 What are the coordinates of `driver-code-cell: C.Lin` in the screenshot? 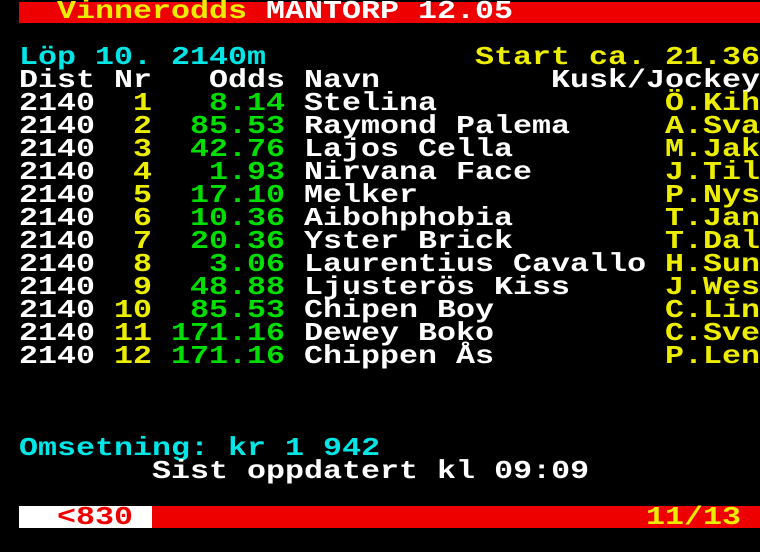 It's located at (712, 310).